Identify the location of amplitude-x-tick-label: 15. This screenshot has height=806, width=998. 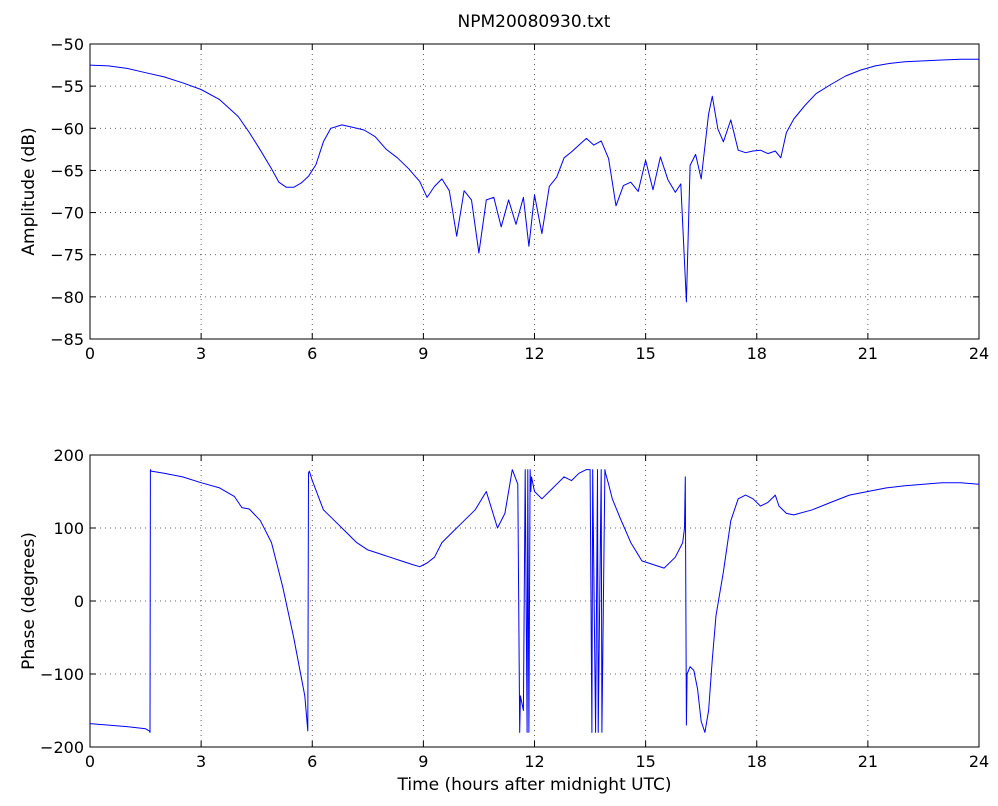
(645, 353).